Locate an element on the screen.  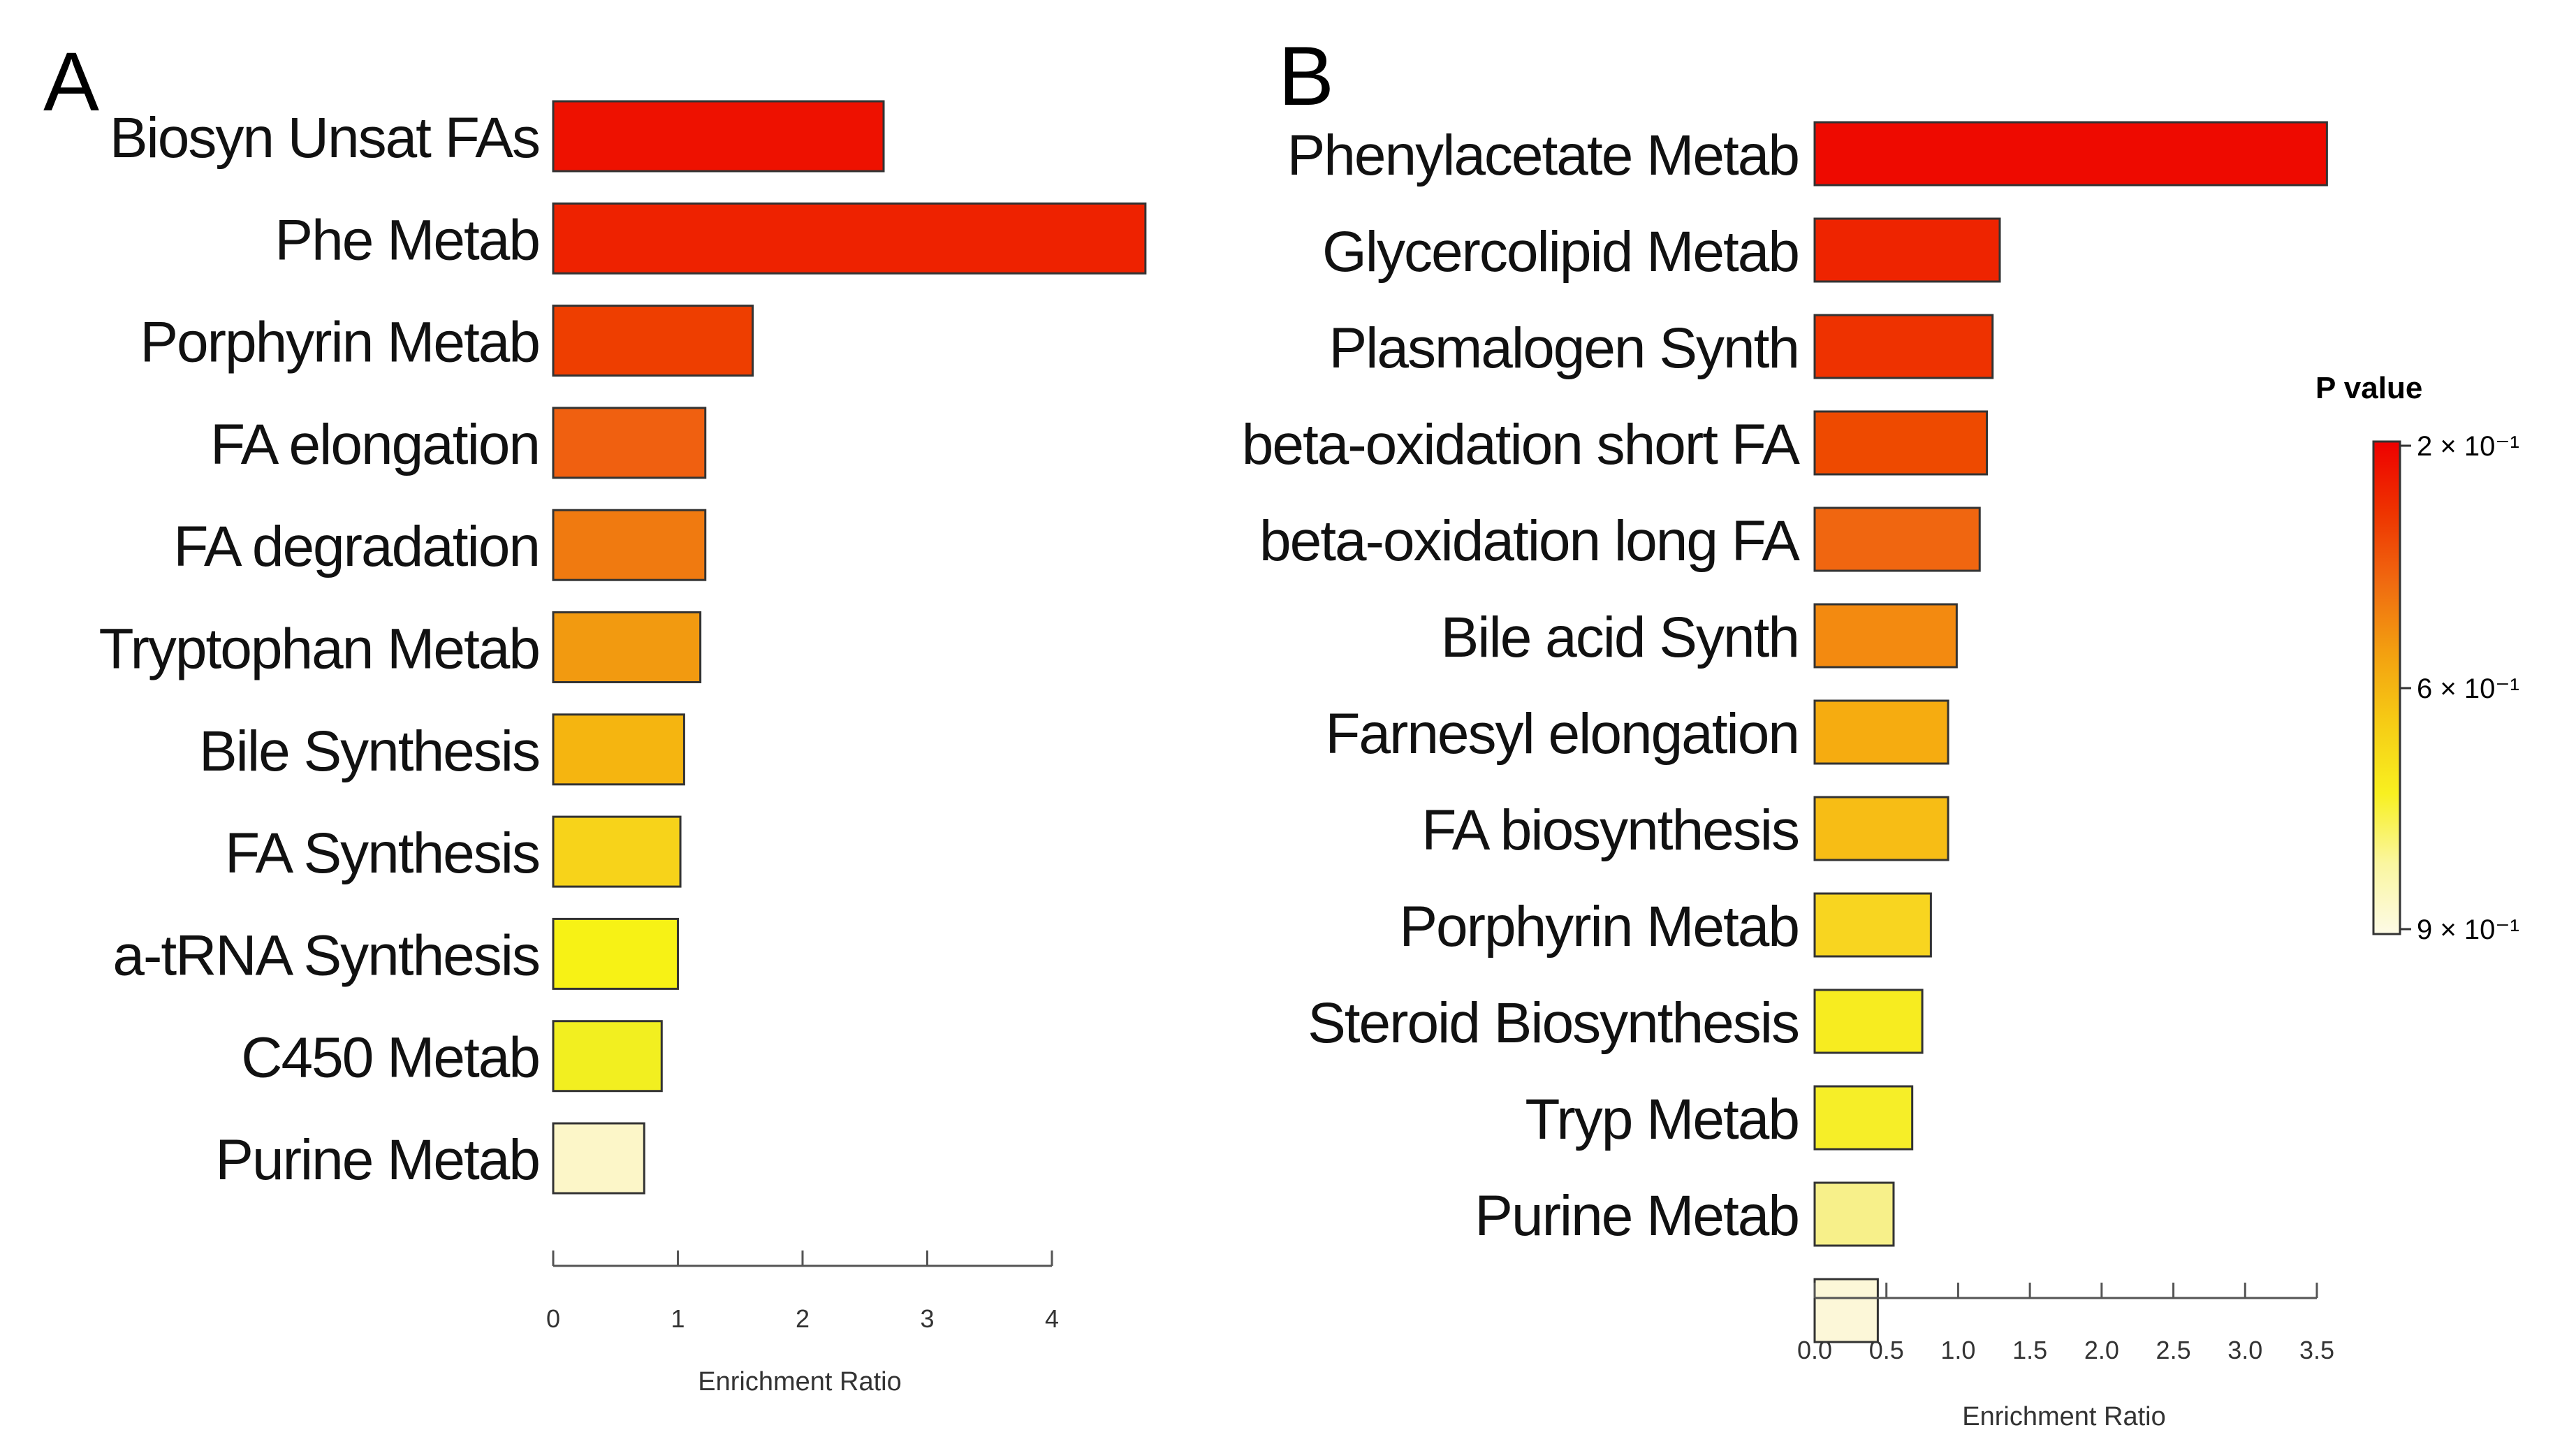
legend-colorbar is located at coordinates (2386, 687).